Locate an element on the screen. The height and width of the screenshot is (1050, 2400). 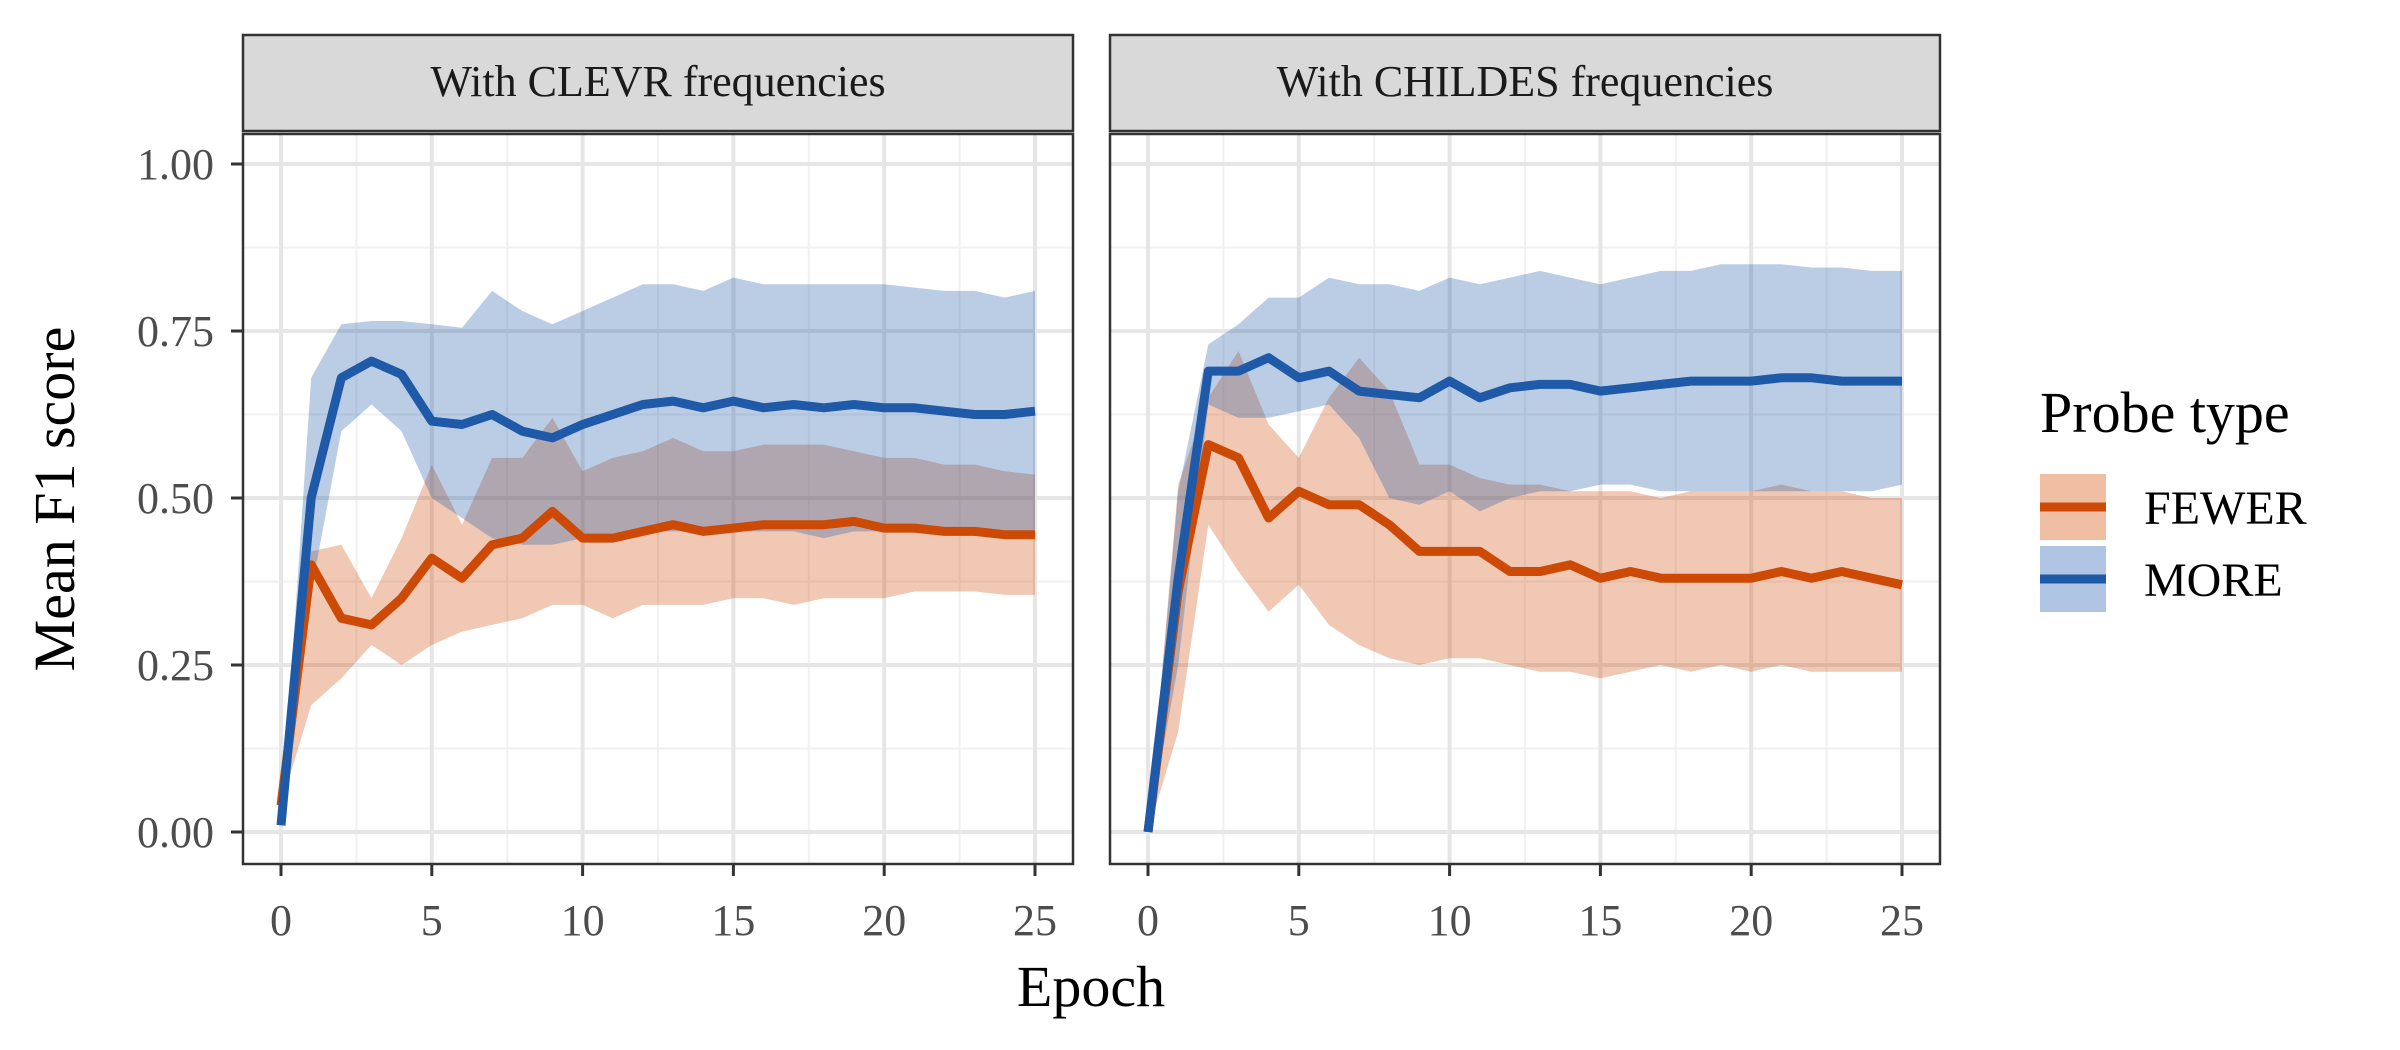
y-tick-label: 0.75 is located at coordinates (175, 331).